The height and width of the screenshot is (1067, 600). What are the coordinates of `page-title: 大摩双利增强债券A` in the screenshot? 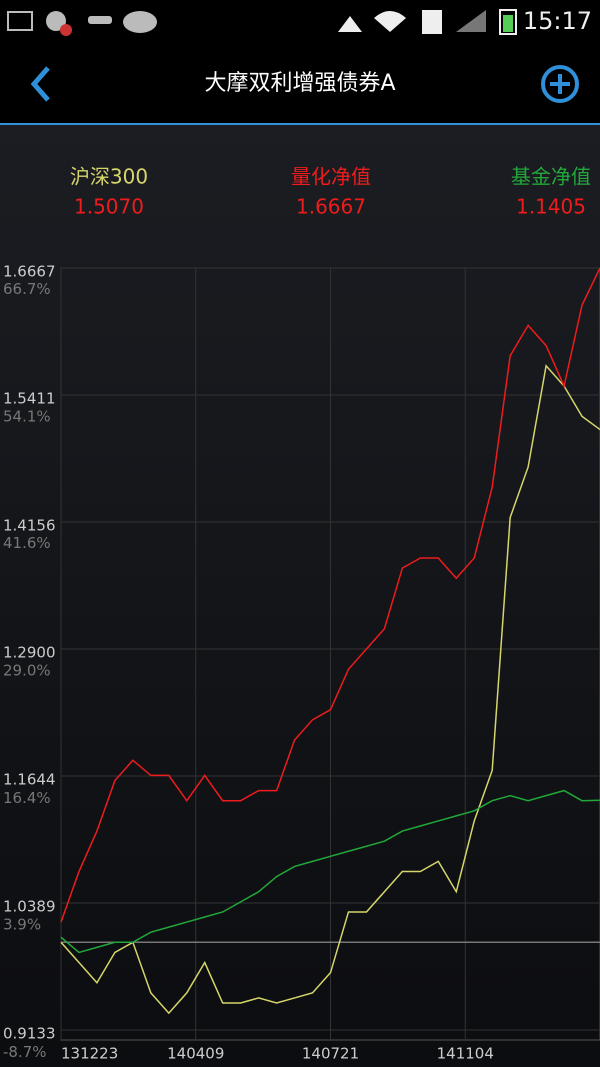 It's located at (299, 83).